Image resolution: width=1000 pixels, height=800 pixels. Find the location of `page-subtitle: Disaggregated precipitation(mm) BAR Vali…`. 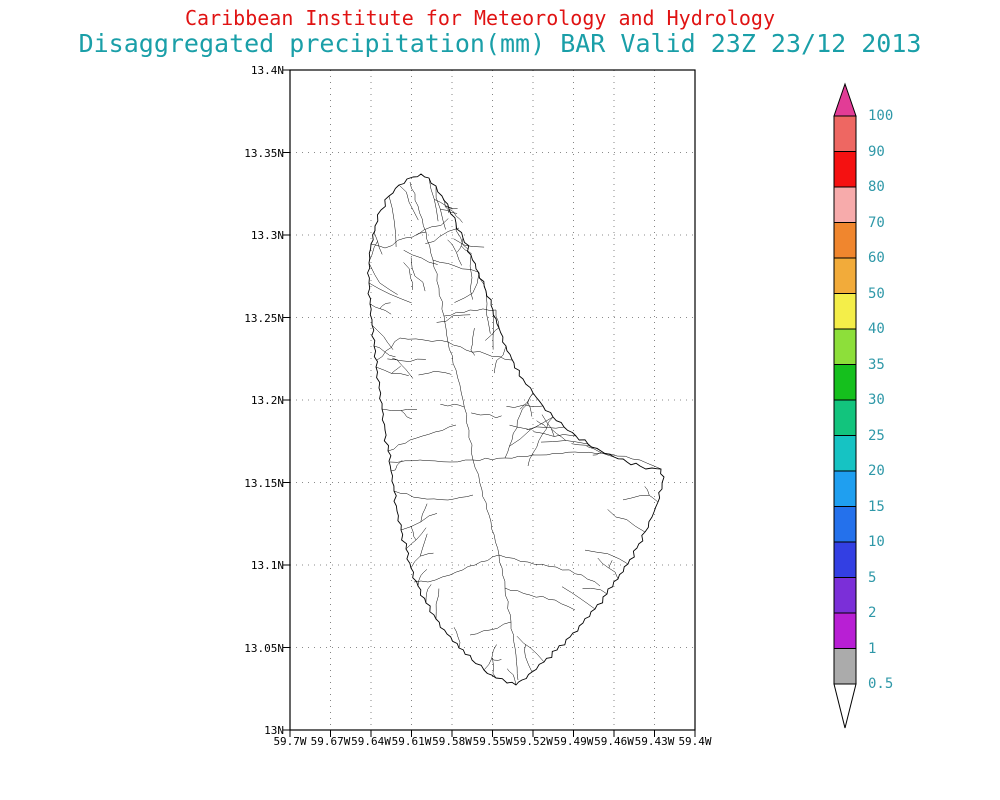

page-subtitle: Disaggregated precipitation(mm) BAR Vali… is located at coordinates (500, 43).